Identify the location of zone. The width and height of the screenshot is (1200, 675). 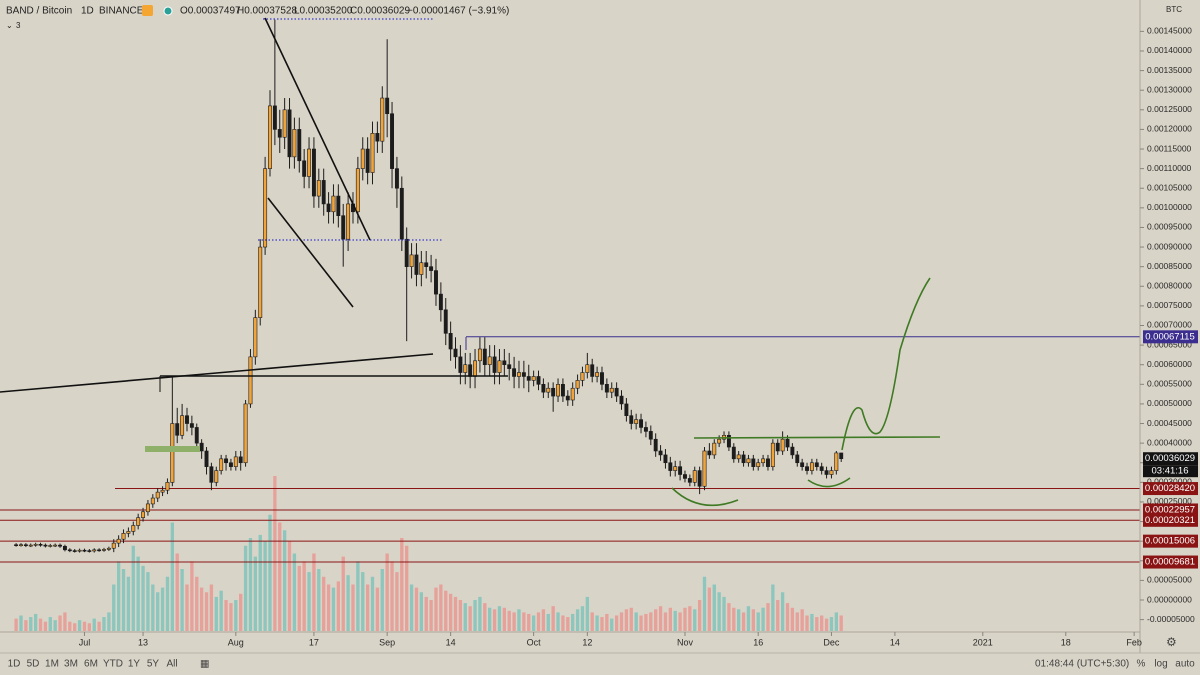
(172, 449).